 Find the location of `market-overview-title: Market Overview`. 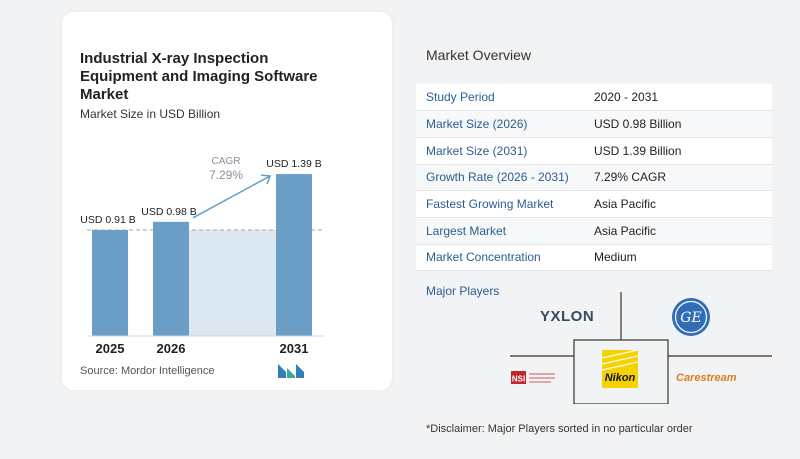

market-overview-title: Market Overview is located at coordinates (479, 55).